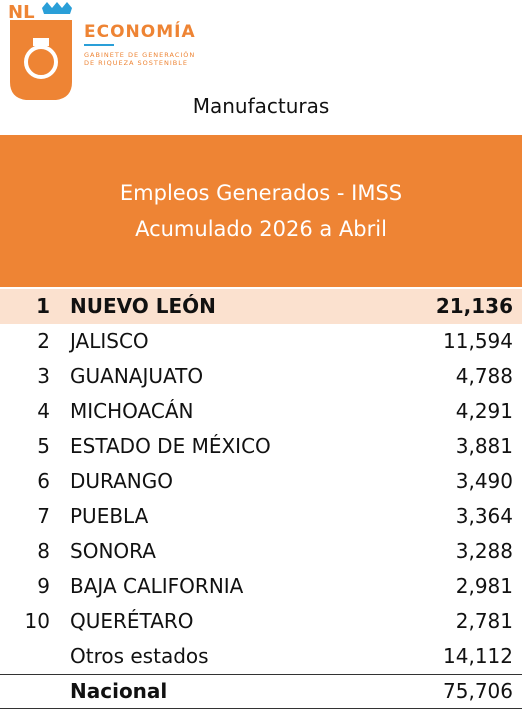 This screenshot has height=714, width=522. What do you see at coordinates (157, 586) in the screenshot?
I see `state-name: BAJA CALIFORNIA` at bounding box center [157, 586].